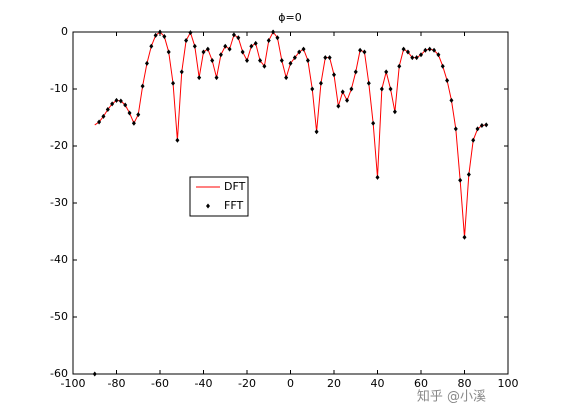  What do you see at coordinates (208, 206) in the screenshot?
I see `legend-swatch` at bounding box center [208, 206].